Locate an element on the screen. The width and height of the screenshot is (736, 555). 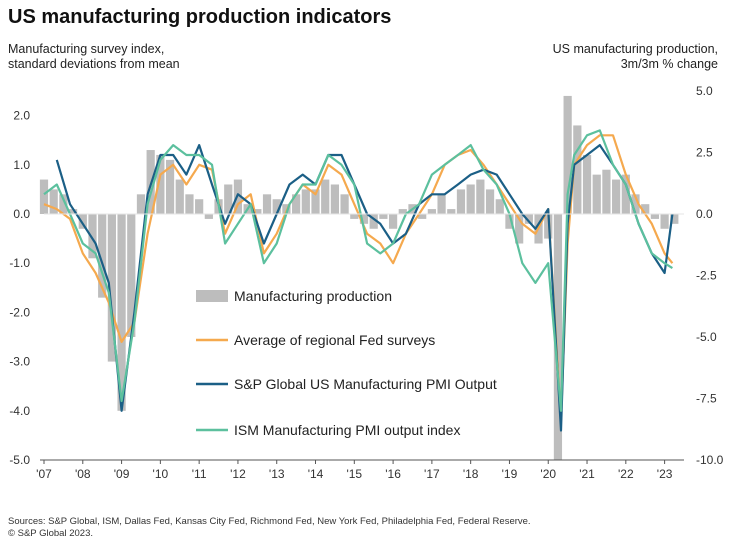
legend-label-3: ISM Manufacturing PMI output index is located at coordinates (347, 430).